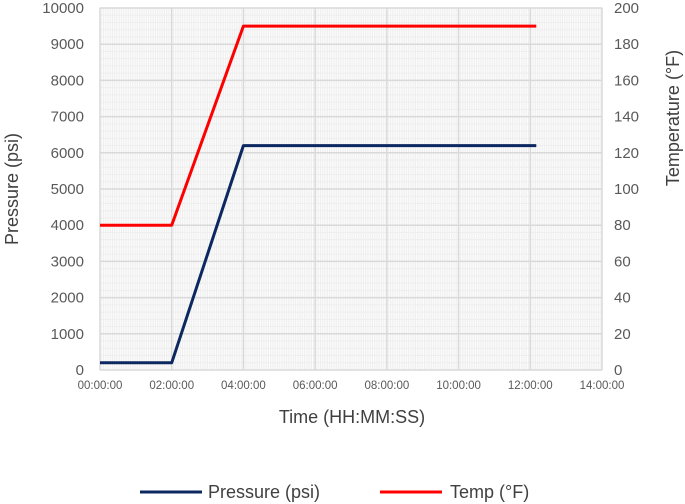 The image size is (685, 504). Describe the element at coordinates (12, 189) in the screenshot. I see `left-y-axis-title: Pressure (psi)` at that location.